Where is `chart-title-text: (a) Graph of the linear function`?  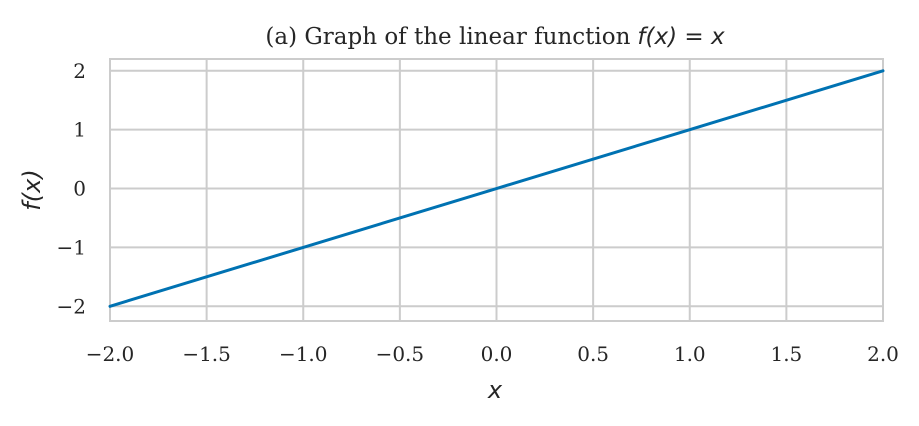
chart-title-text: (a) Graph of the linear function is located at coordinates (447, 37).